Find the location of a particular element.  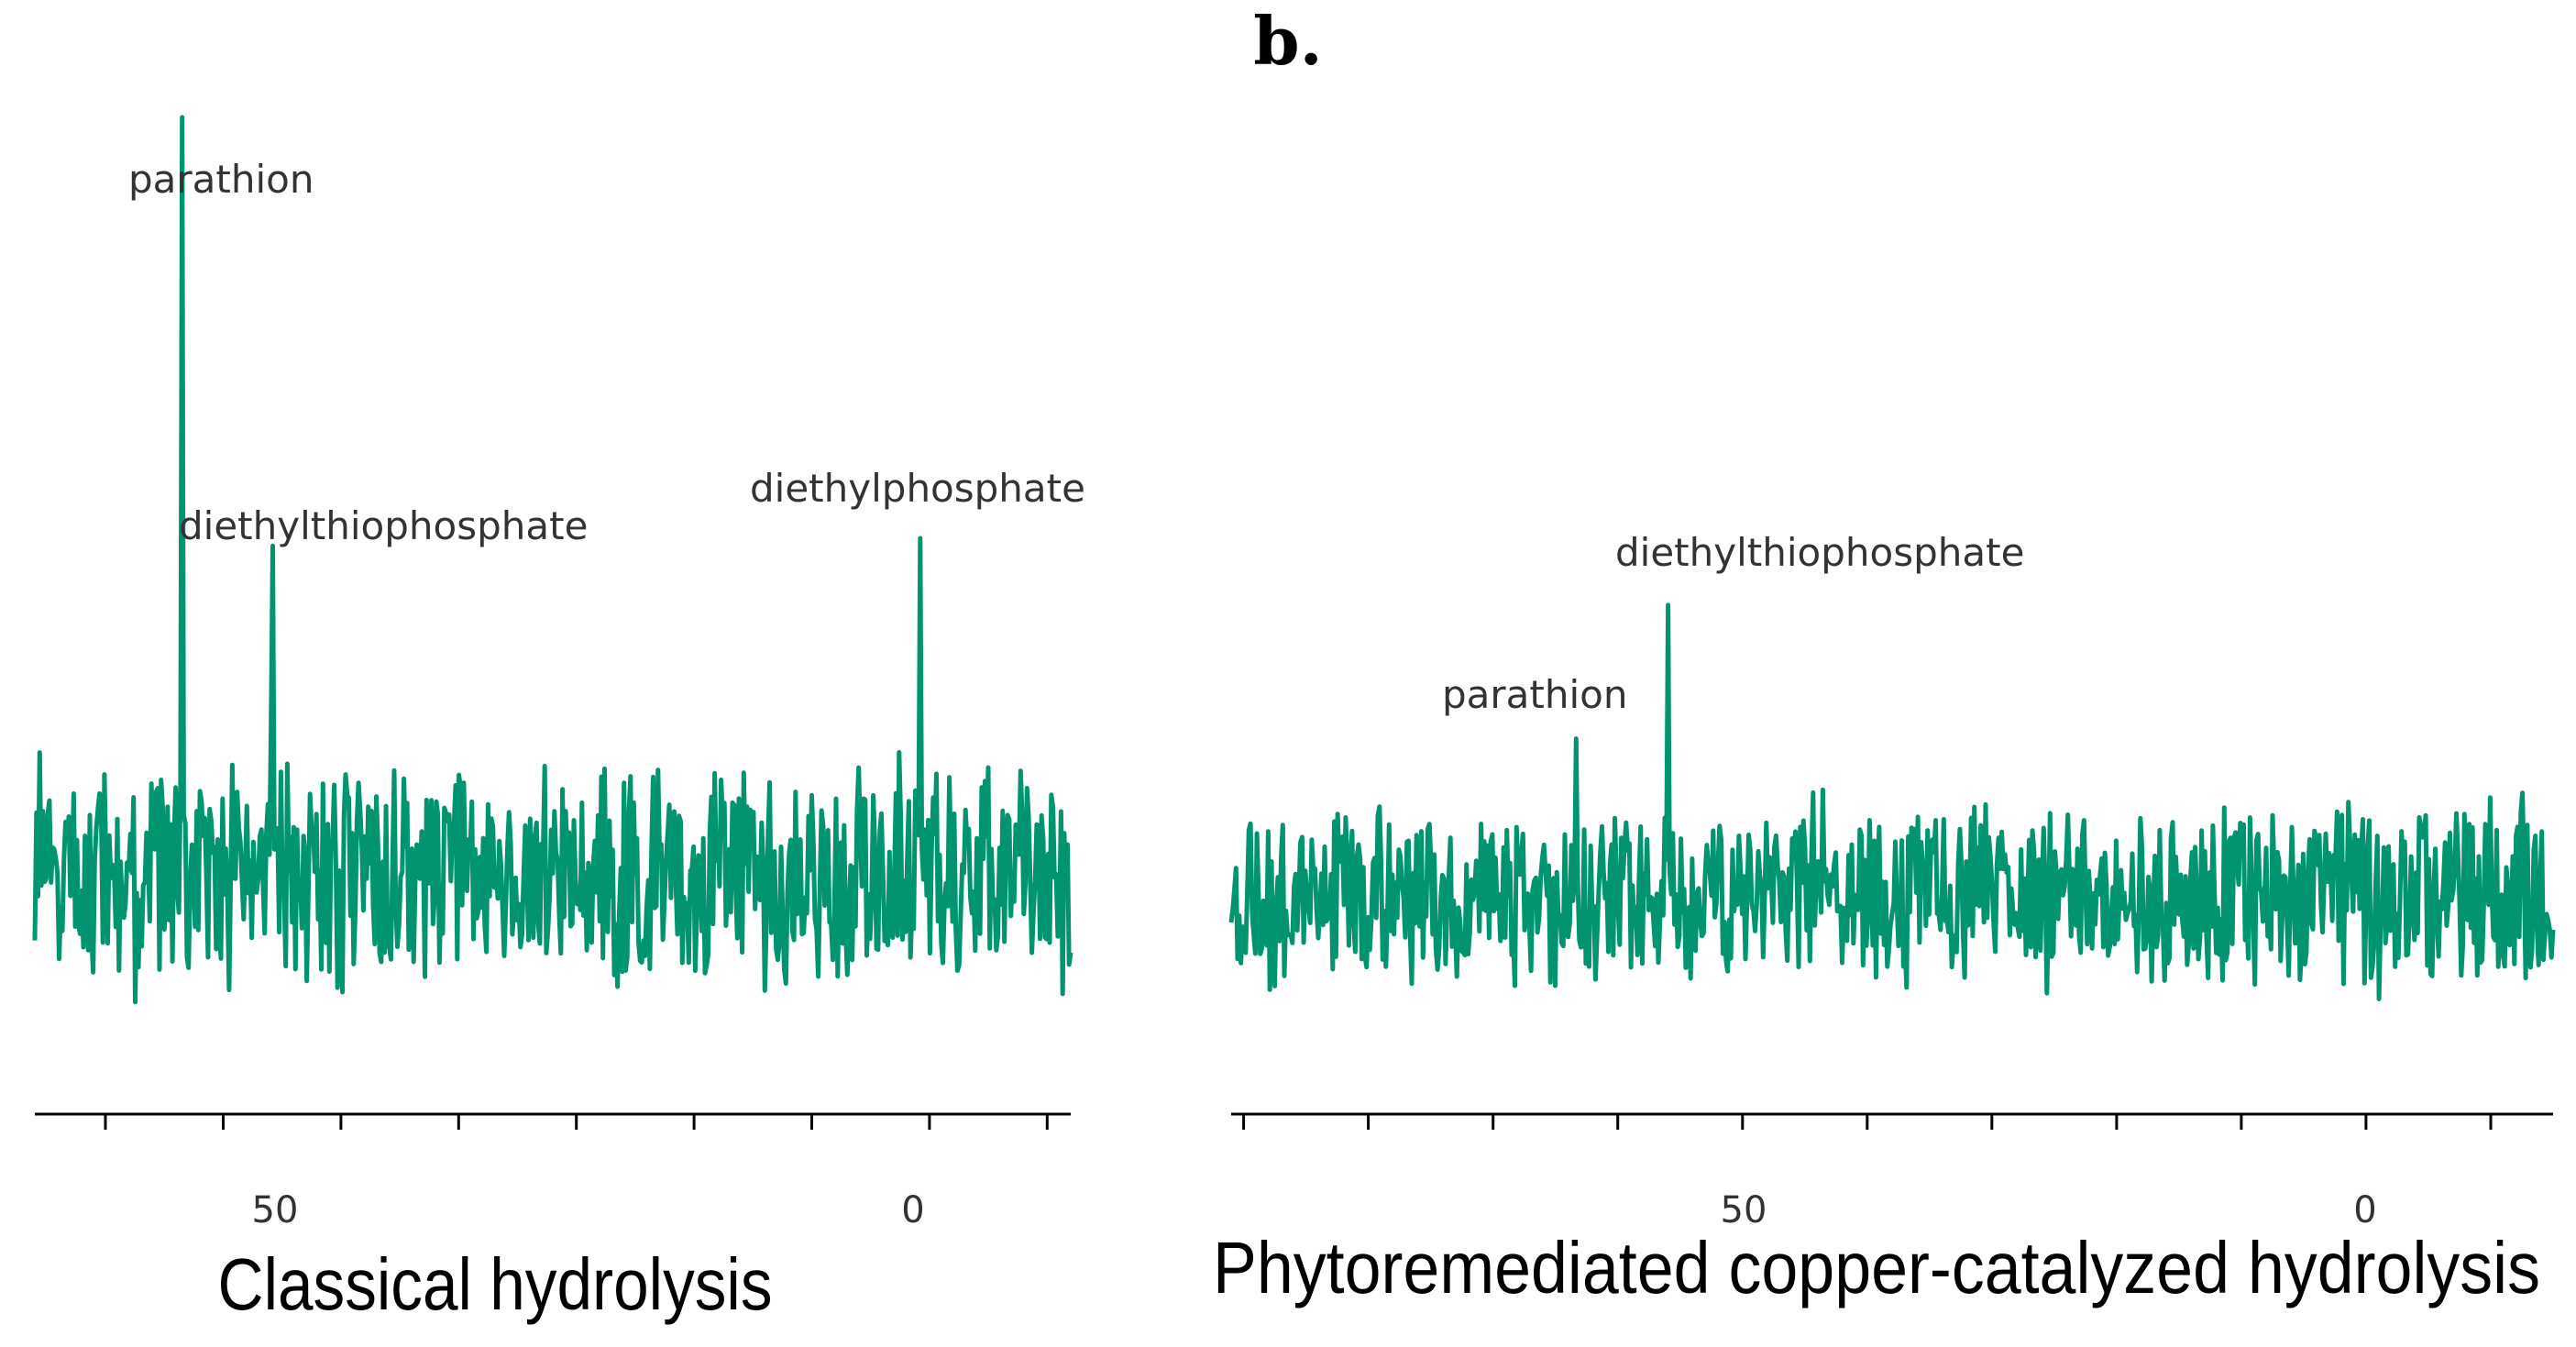

classical-label-parathion: parathion is located at coordinates (221, 179).